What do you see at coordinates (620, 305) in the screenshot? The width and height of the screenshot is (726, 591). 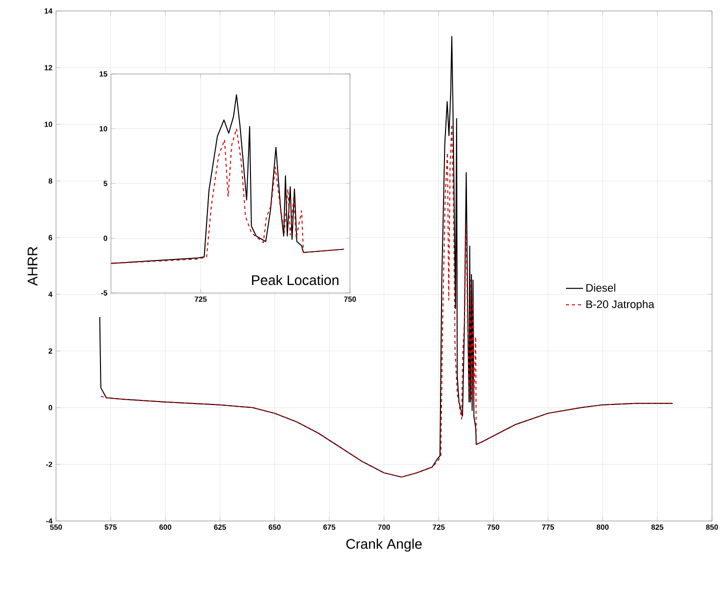 I see `legend-label: B-20 Jatropha` at bounding box center [620, 305].